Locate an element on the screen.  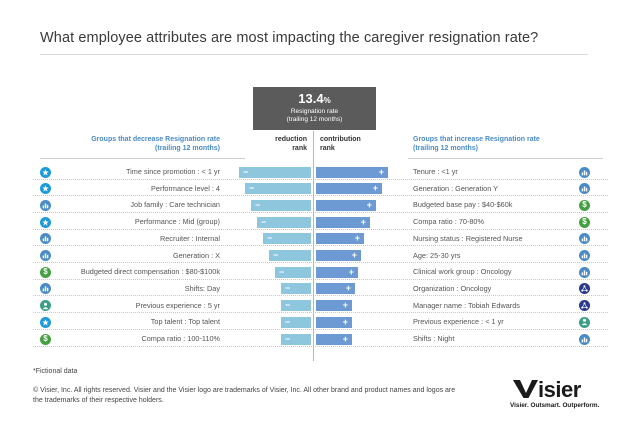
decrease-group-label: Performance level : 4 is located at coordinates (185, 188).